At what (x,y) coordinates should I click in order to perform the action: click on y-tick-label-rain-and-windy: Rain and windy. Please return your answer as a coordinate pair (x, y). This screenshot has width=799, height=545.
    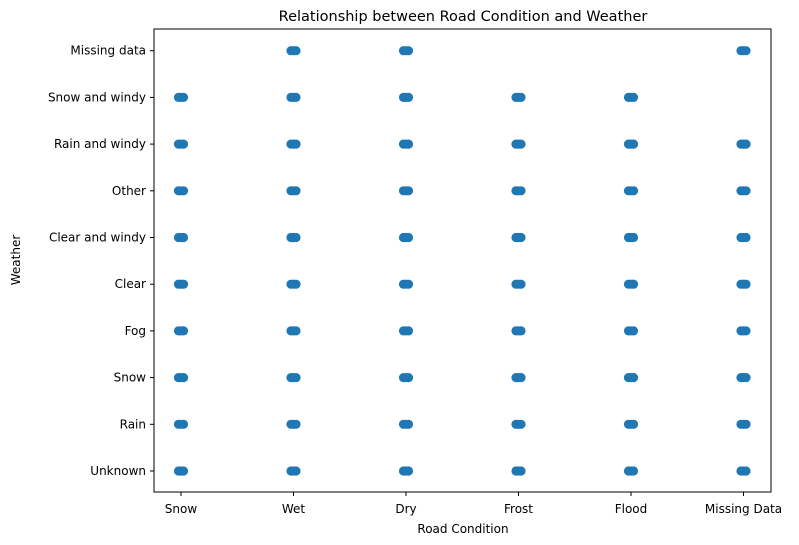
    Looking at the image, I should click on (100, 144).